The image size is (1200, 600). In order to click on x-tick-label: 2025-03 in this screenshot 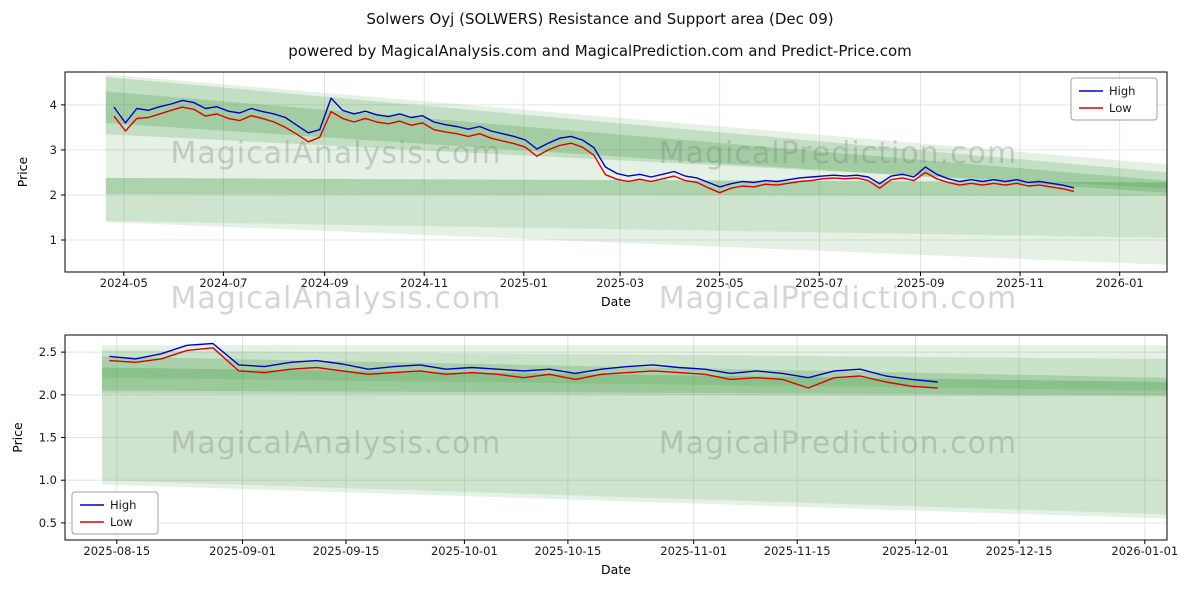, I will do `click(620, 283)`.